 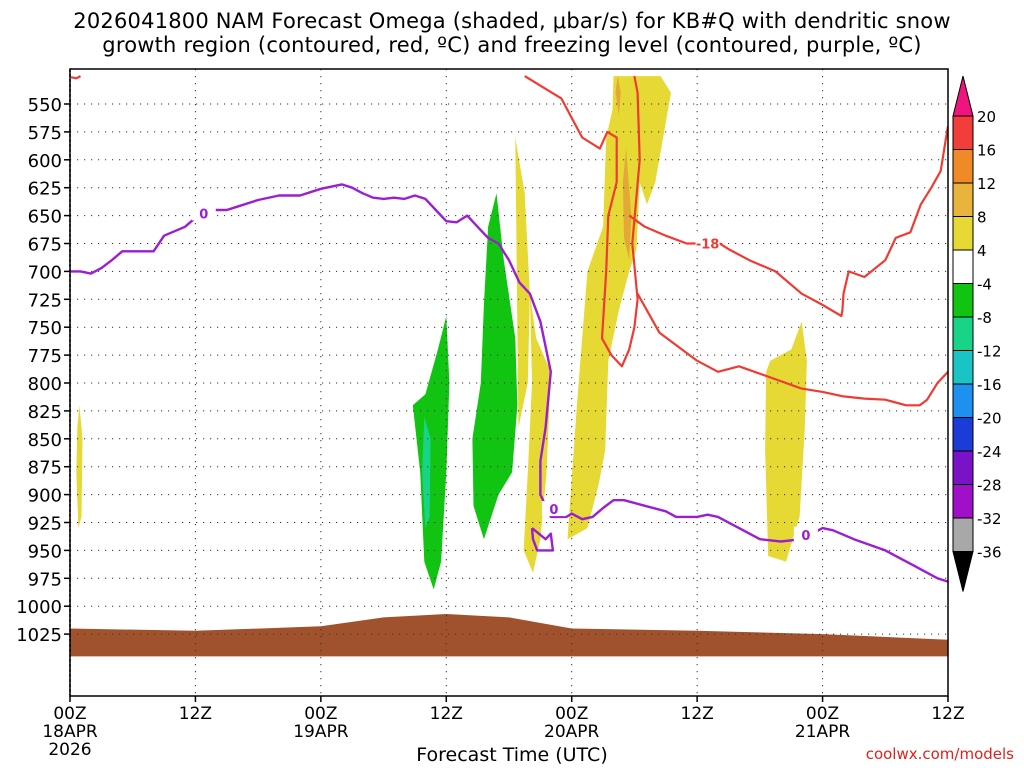 I want to click on colorbar-cap-top, so click(x=963, y=96).